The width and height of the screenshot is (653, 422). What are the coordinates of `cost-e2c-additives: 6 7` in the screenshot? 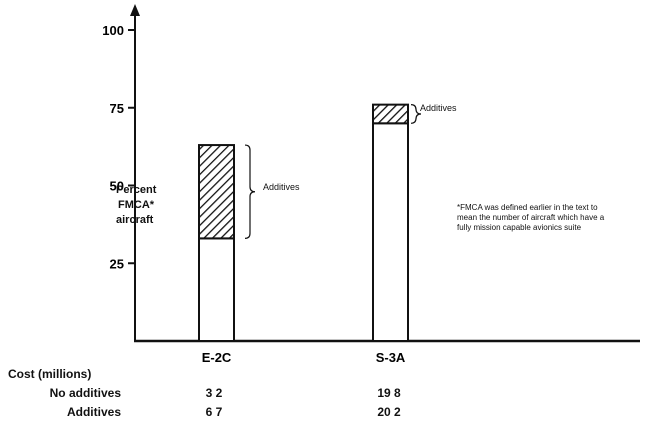 It's located at (214, 412).